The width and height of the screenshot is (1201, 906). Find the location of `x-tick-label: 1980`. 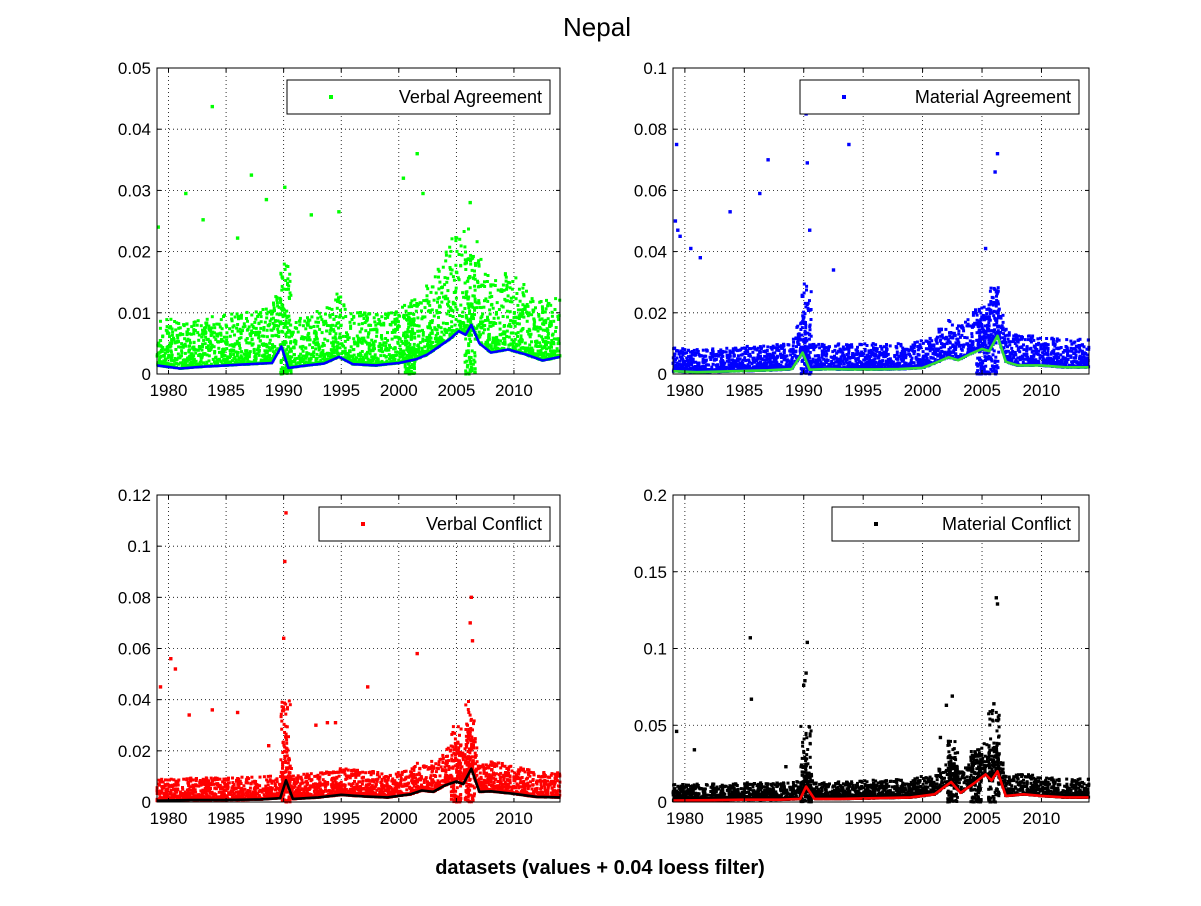

x-tick-label: 1980 is located at coordinates (169, 390).